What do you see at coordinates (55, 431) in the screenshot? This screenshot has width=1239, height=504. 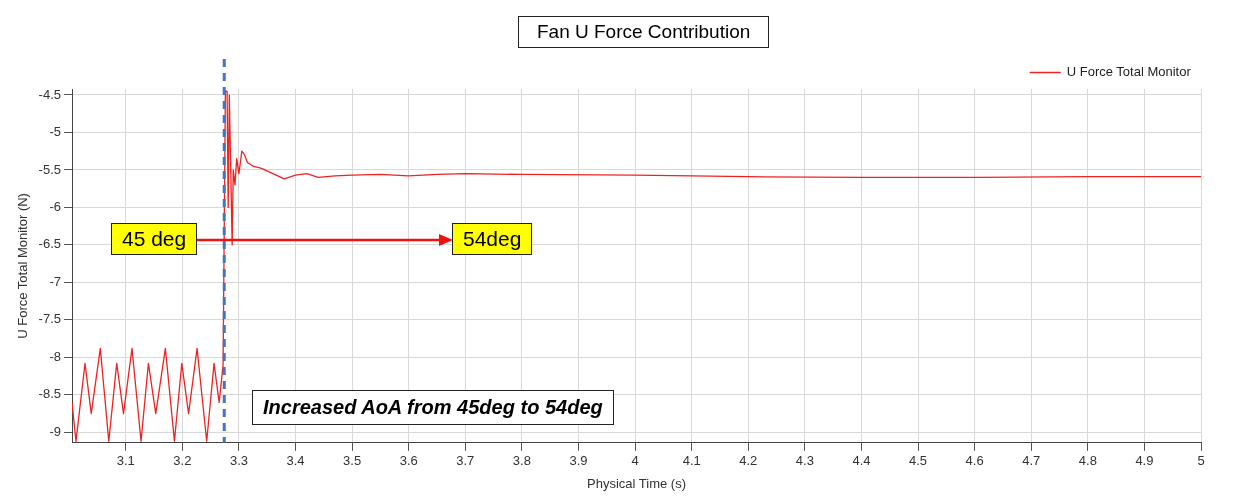 I see `y-tick-label: -9` at bounding box center [55, 431].